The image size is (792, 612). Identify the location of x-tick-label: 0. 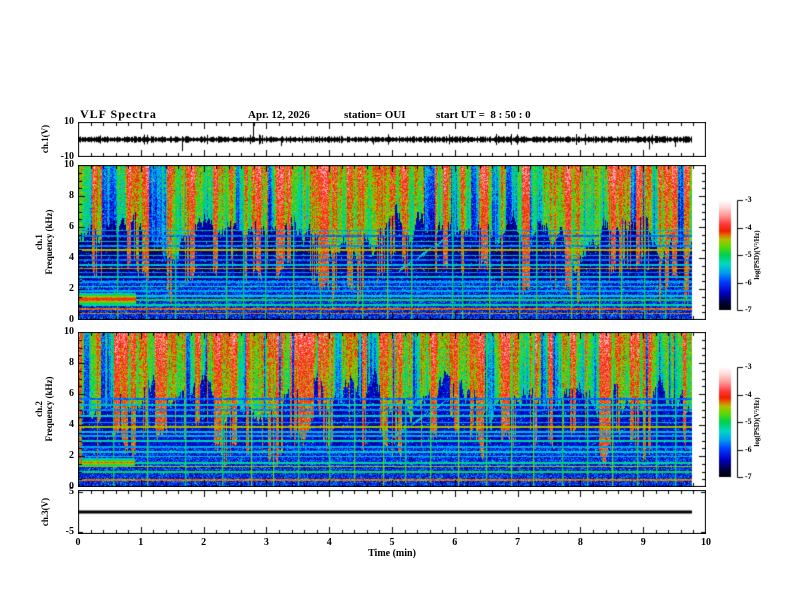
(78, 542).